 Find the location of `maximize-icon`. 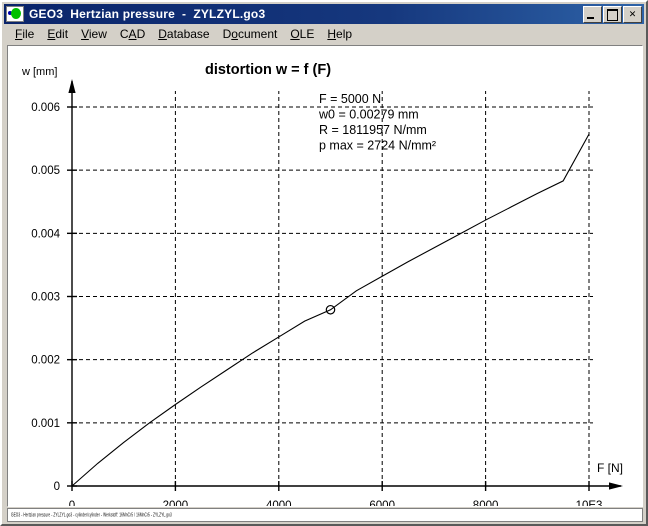

maximize-icon is located at coordinates (612, 14).